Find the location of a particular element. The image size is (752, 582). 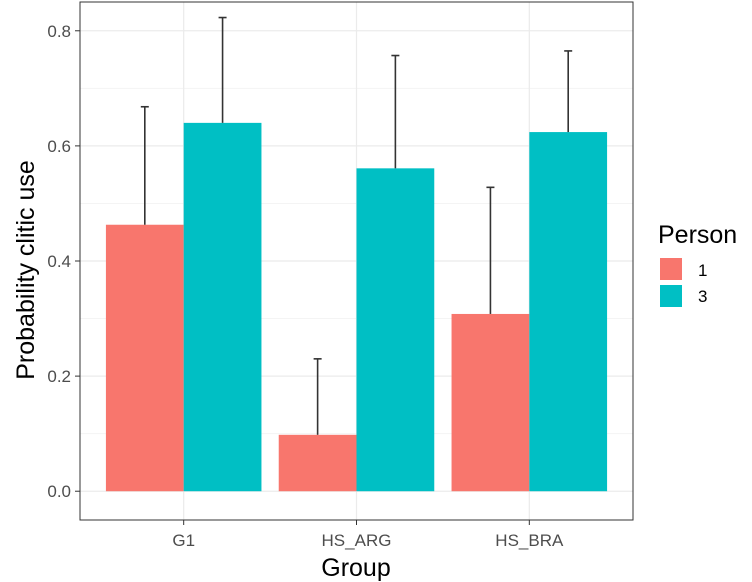

x-tick-label: HS_ARG is located at coordinates (357, 540).